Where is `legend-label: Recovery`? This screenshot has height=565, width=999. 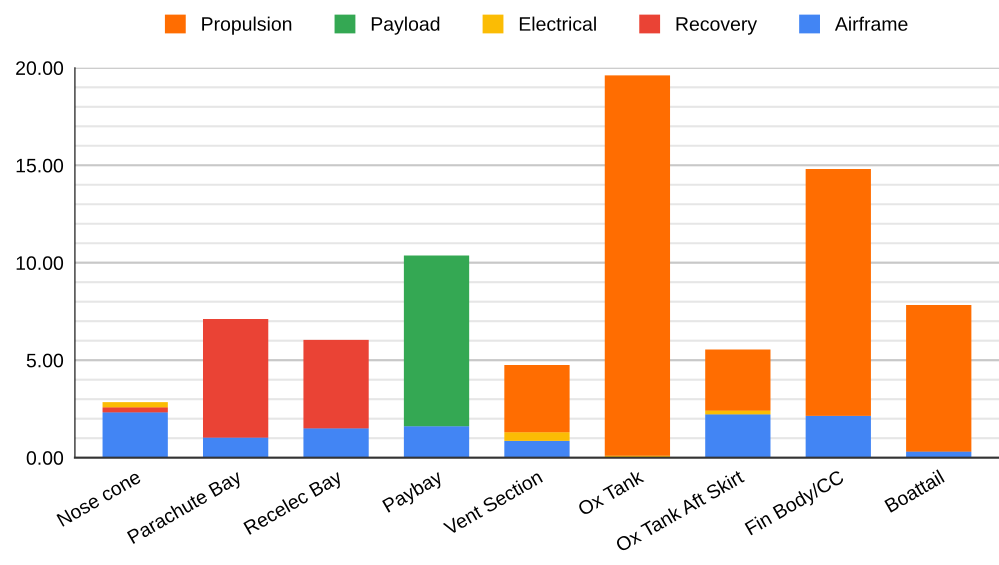 legend-label: Recovery is located at coordinates (717, 26).